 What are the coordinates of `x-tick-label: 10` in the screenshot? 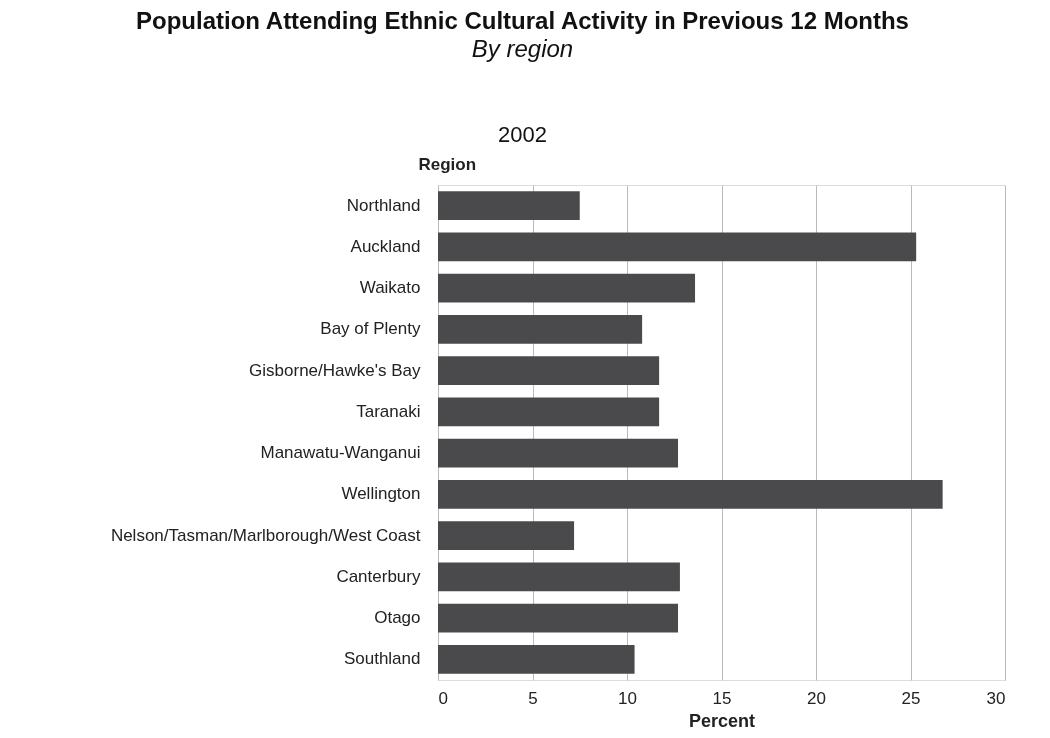 It's located at (627, 698).